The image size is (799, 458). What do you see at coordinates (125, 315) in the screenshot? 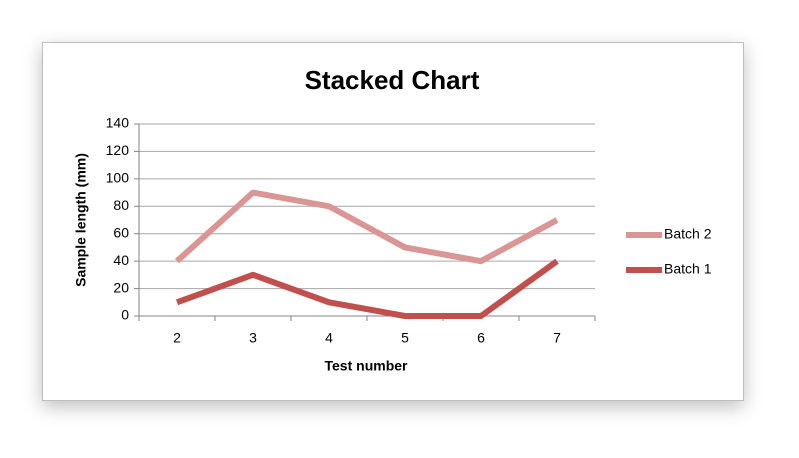
I see `y-tick-label: 0` at bounding box center [125, 315].